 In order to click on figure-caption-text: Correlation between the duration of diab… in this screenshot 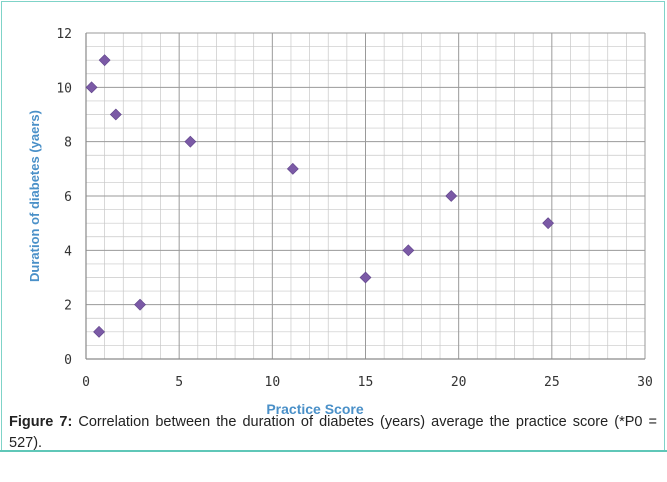, I will do `click(333, 432)`.